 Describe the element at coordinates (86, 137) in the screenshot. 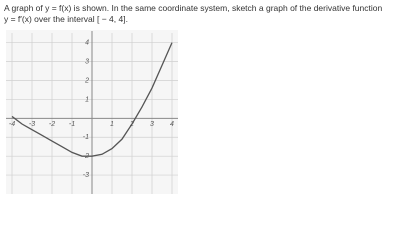

I see `y-tick-label: -1` at that location.